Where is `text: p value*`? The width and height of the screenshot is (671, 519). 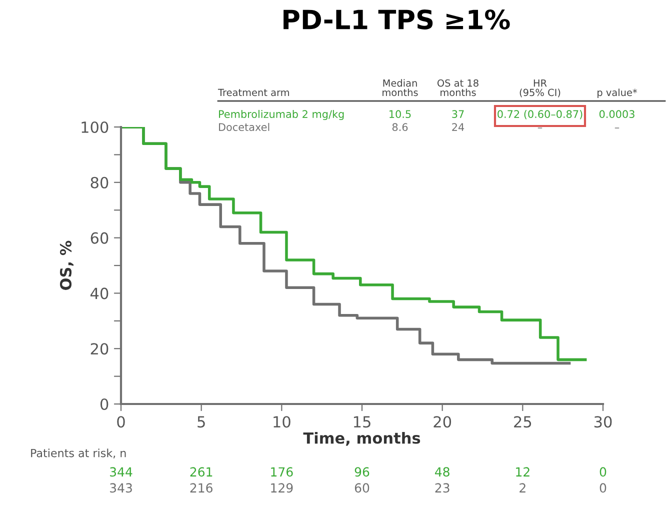 text: p value* is located at coordinates (618, 93).